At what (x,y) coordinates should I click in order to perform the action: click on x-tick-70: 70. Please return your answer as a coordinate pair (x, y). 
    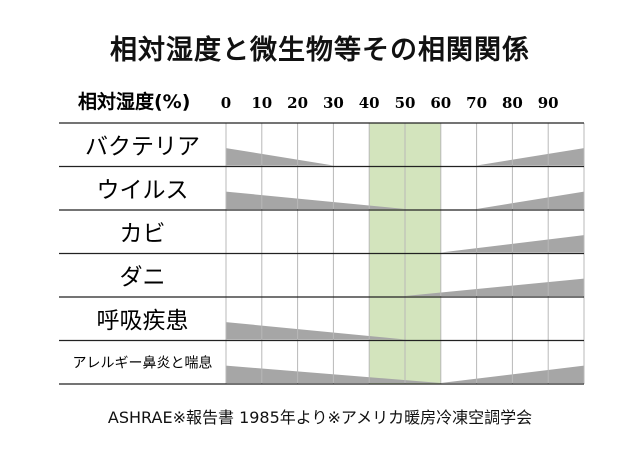
    Looking at the image, I should click on (476, 103).